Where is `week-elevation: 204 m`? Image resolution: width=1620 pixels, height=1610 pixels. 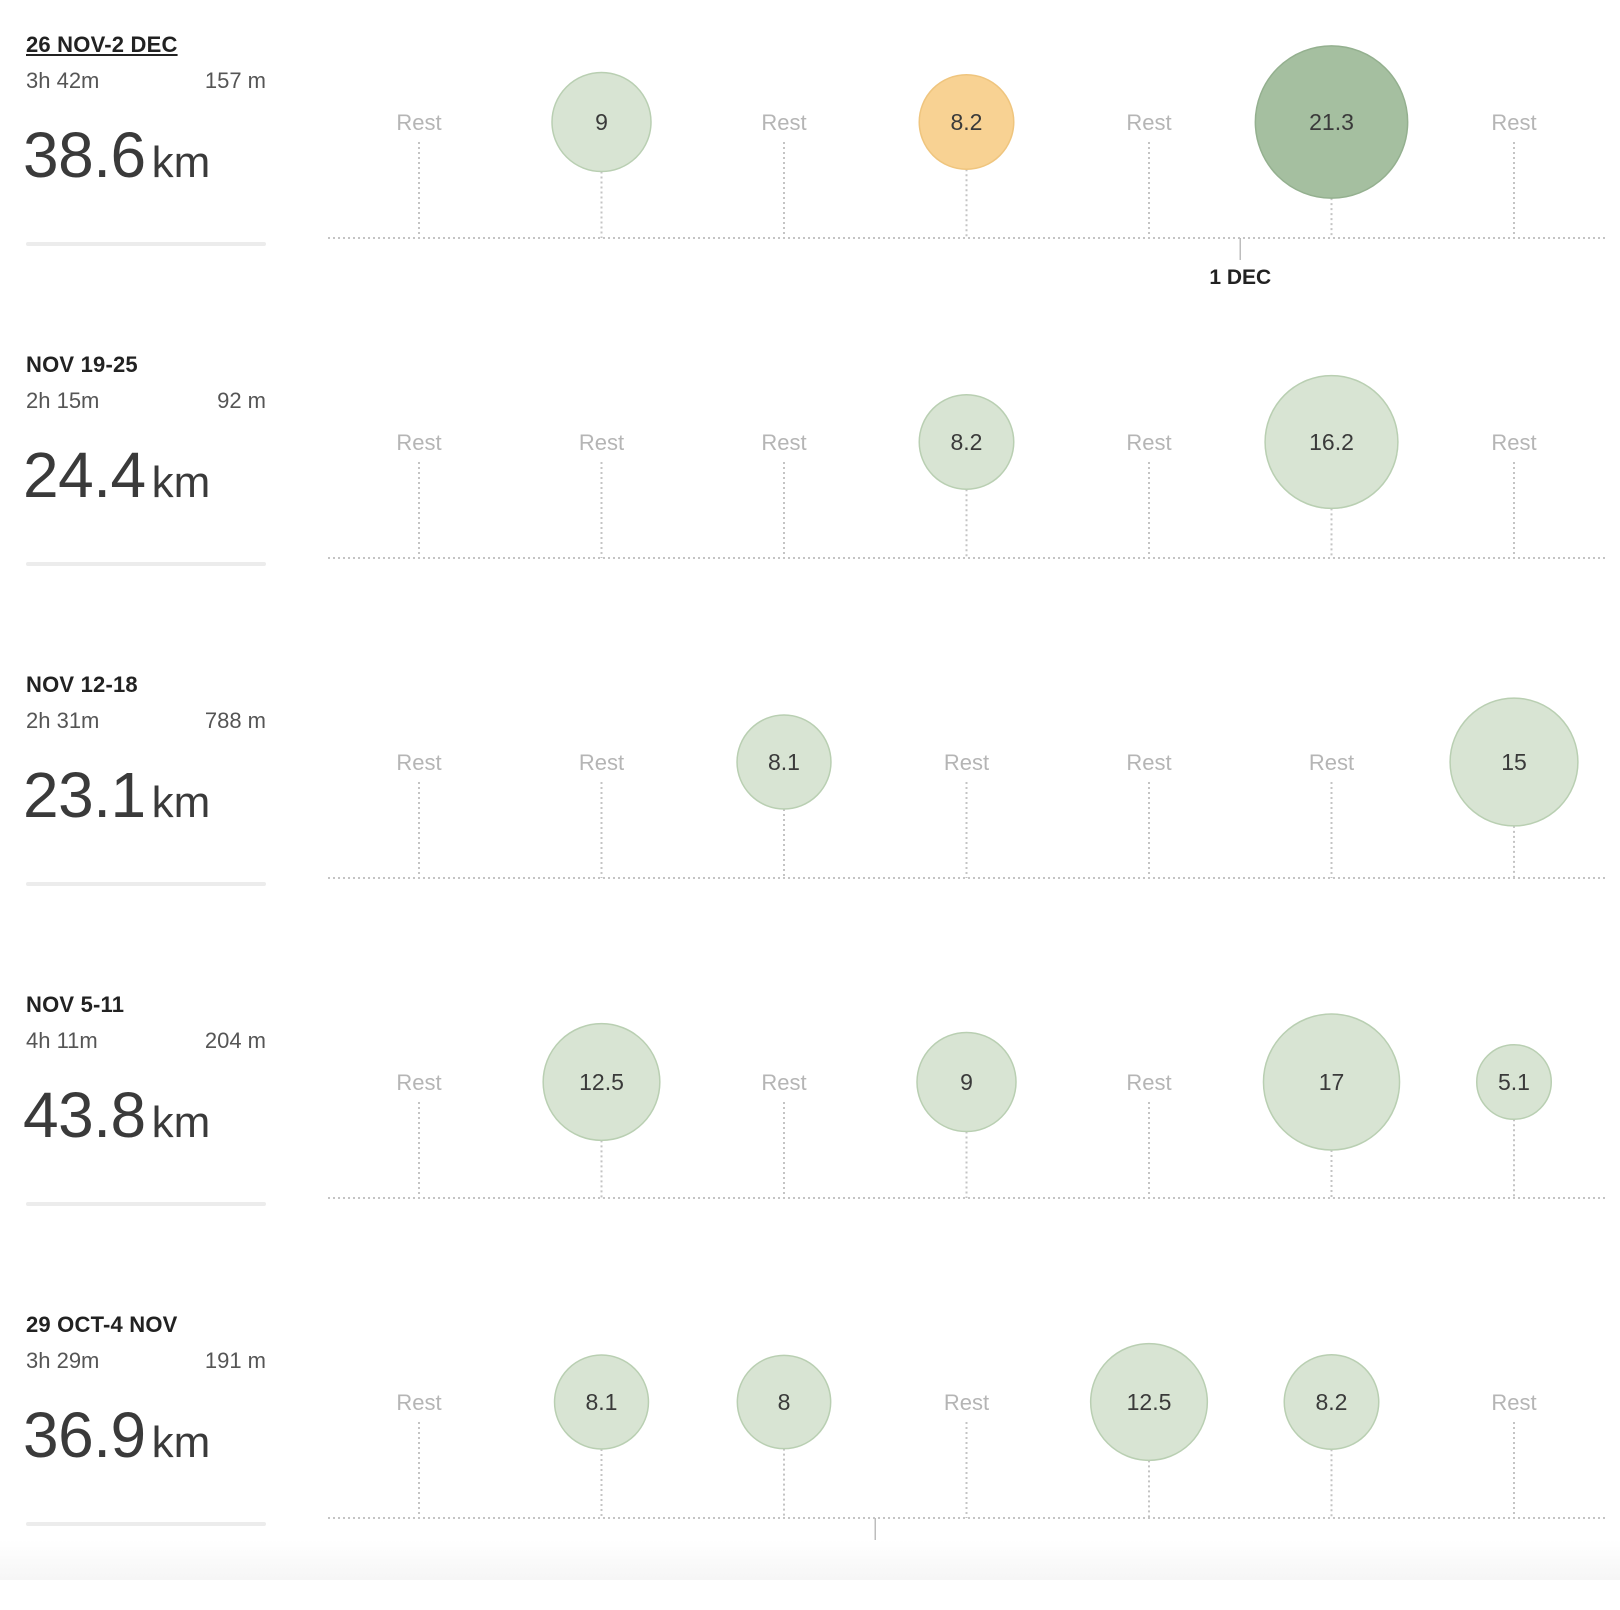
week-elevation: 204 m is located at coordinates (235, 1040).